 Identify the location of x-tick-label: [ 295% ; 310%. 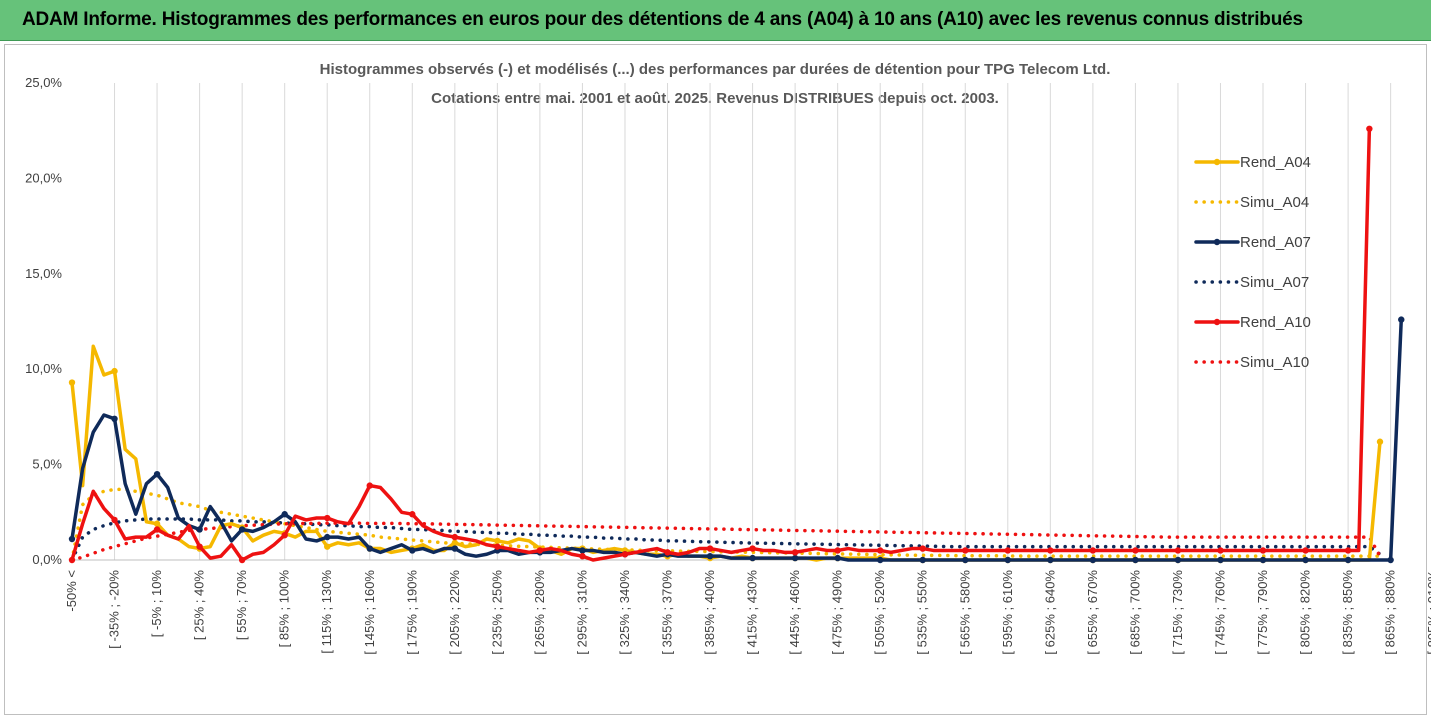
(581, 612).